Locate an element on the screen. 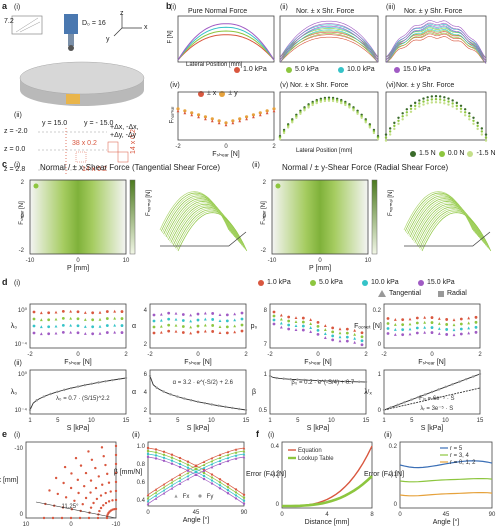 The width and height of the screenshot is (500, 528). d-i-x2: 2 is located at coordinates (126, 355).